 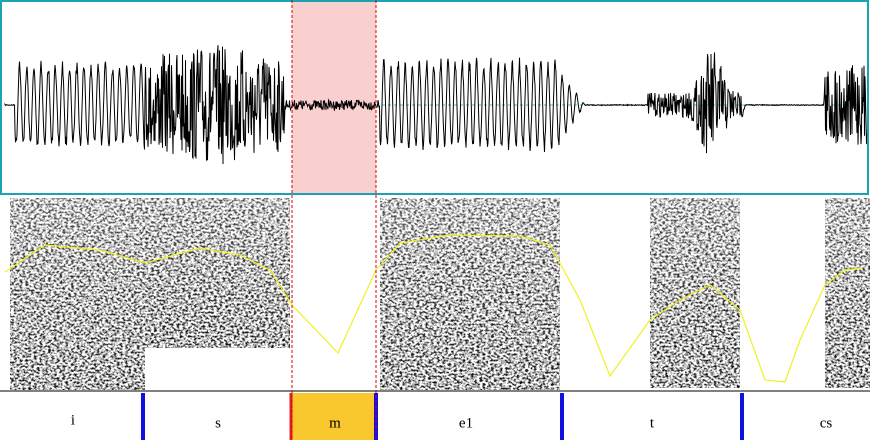 I want to click on selected-segment, so click(x=334, y=416).